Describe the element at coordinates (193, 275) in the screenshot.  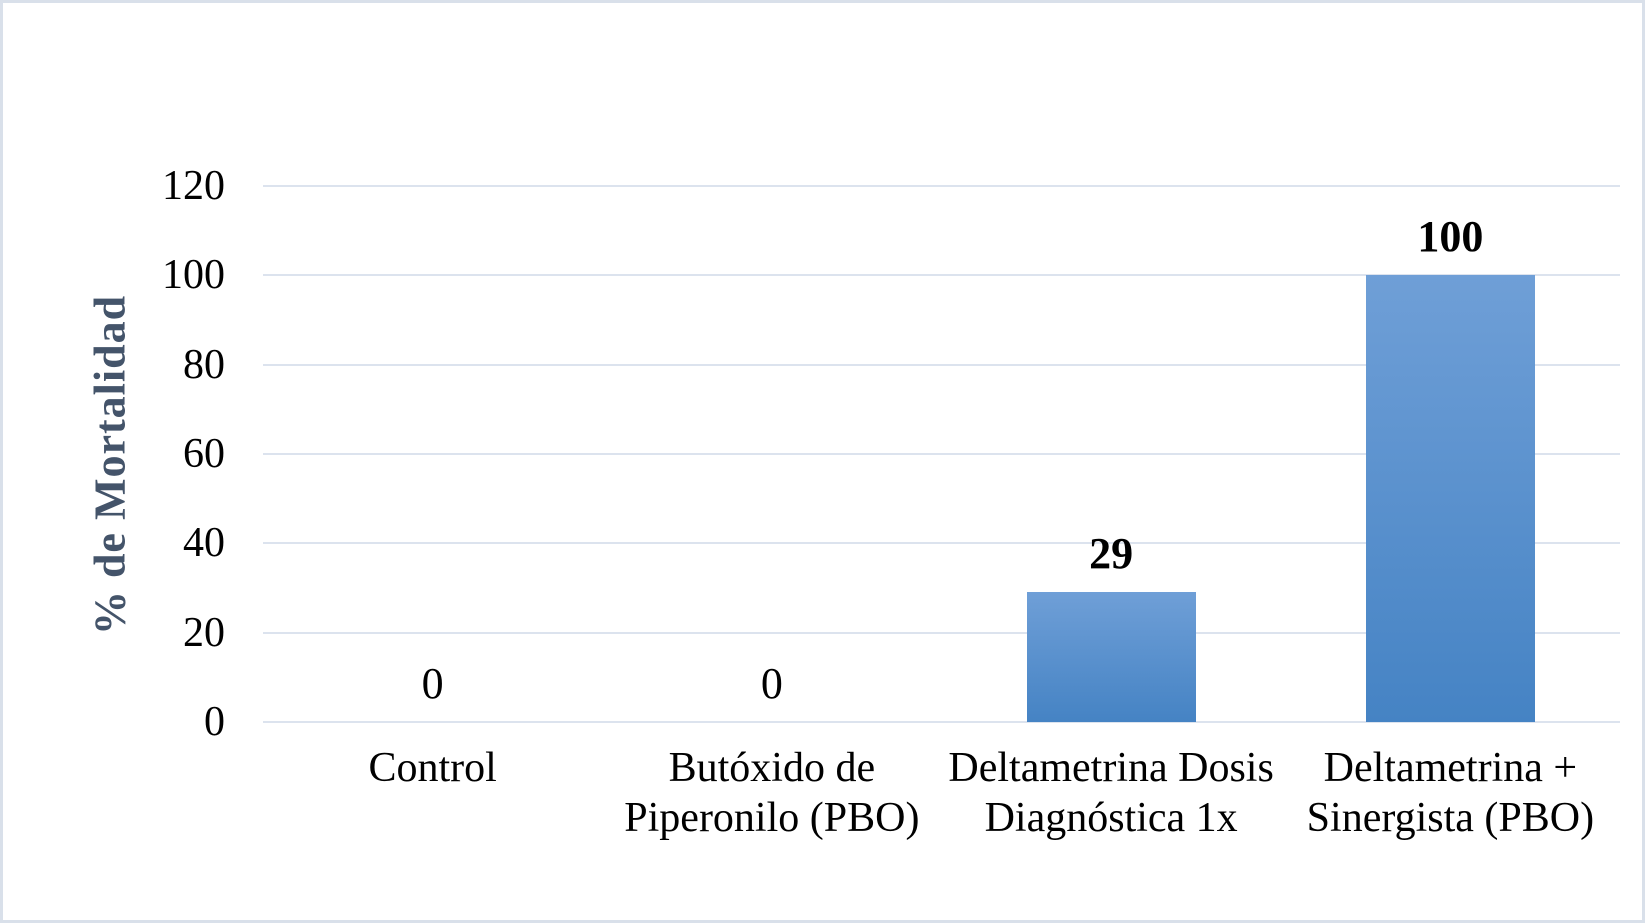
I see `y-tick-label: 100` at that location.